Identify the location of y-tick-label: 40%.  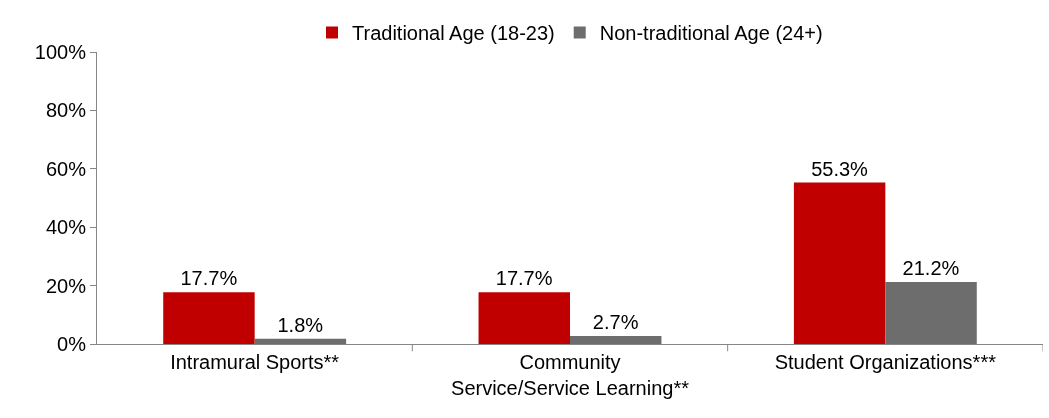
(66, 227).